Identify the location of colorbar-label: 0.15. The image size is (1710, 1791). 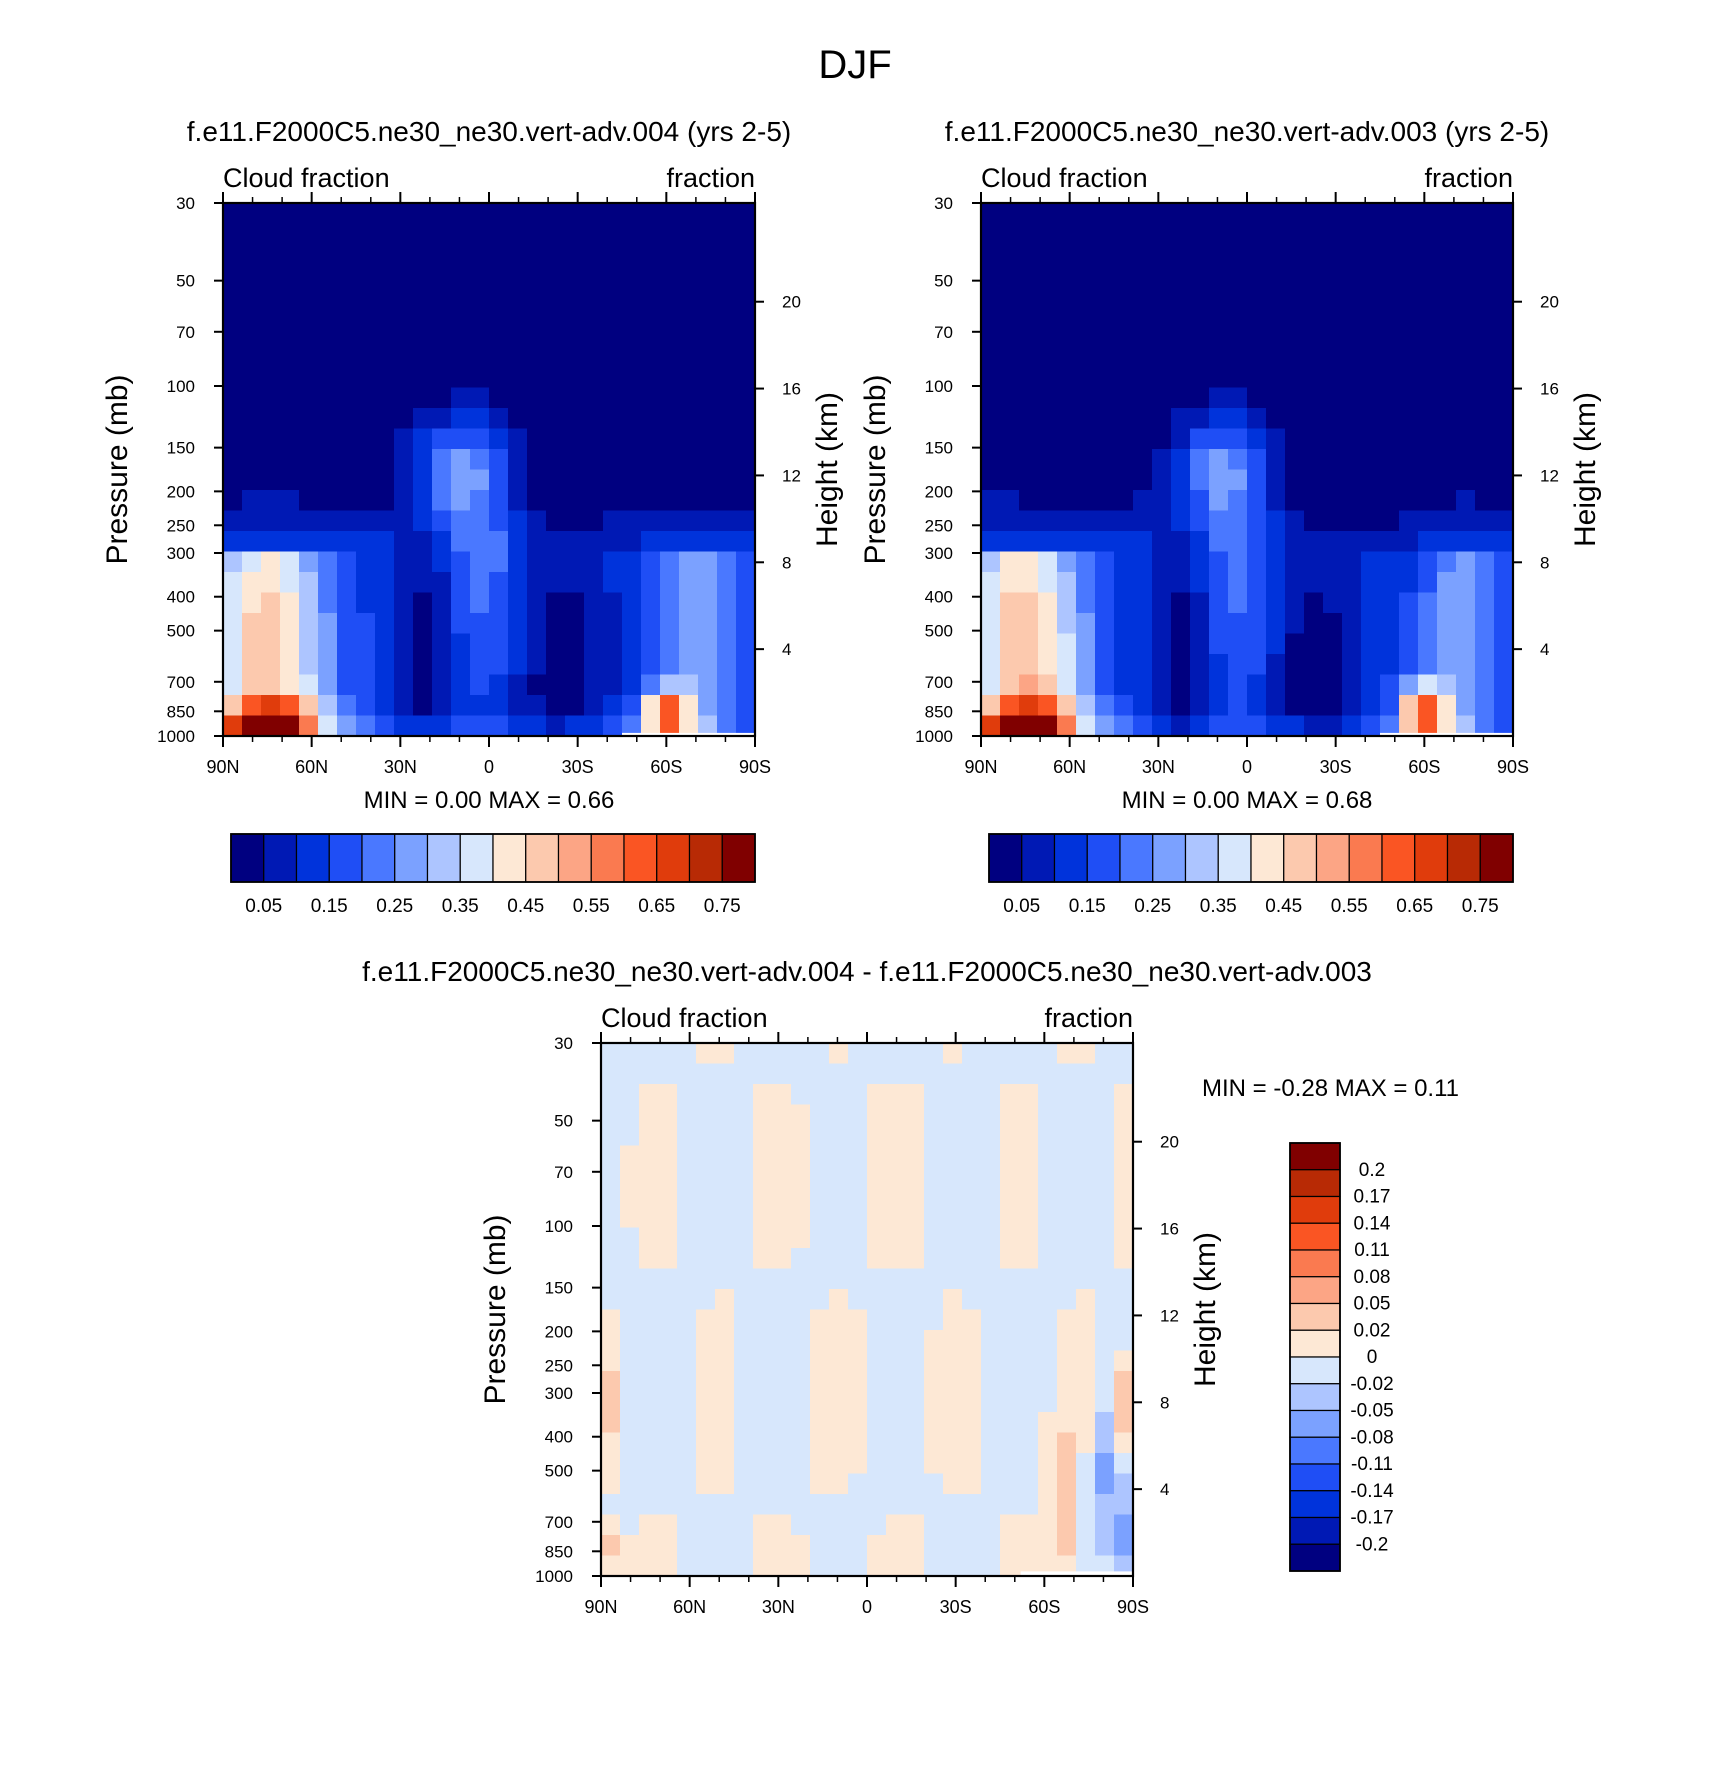
(329, 906).